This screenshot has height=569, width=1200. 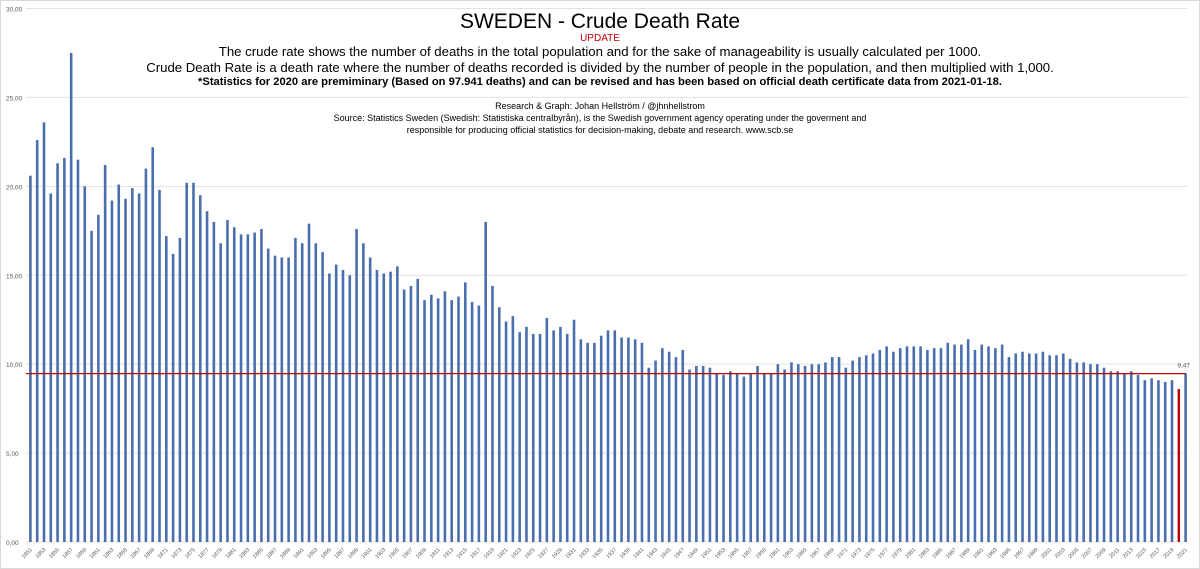 What do you see at coordinates (1182, 553) in the screenshot?
I see `x-tick-label: 2021` at bounding box center [1182, 553].